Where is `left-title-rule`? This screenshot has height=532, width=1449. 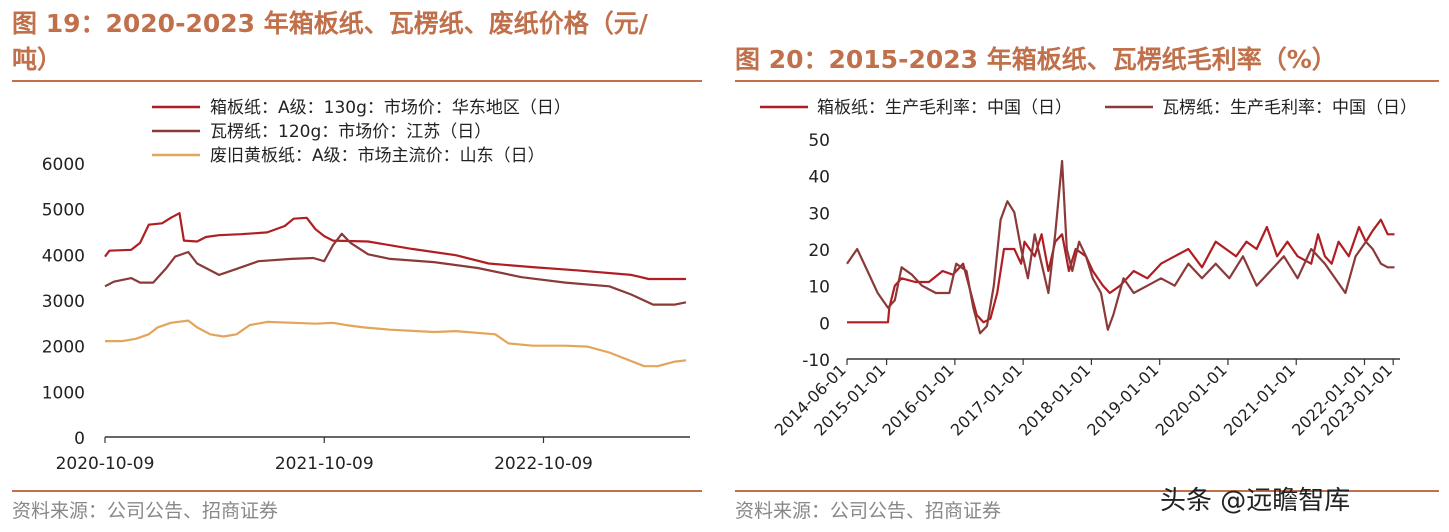
left-title-rule is located at coordinates (357, 81).